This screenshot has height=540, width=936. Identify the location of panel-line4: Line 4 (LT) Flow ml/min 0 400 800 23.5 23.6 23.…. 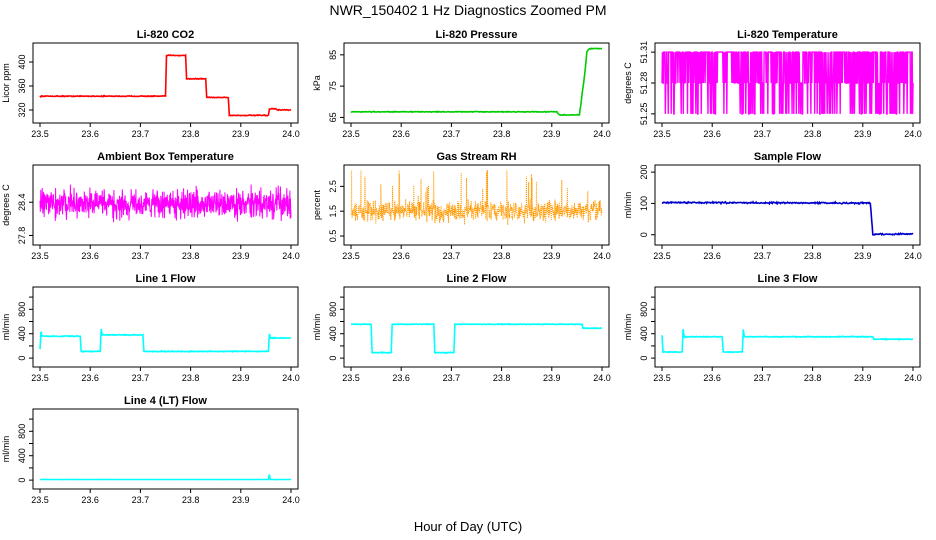
(150, 450).